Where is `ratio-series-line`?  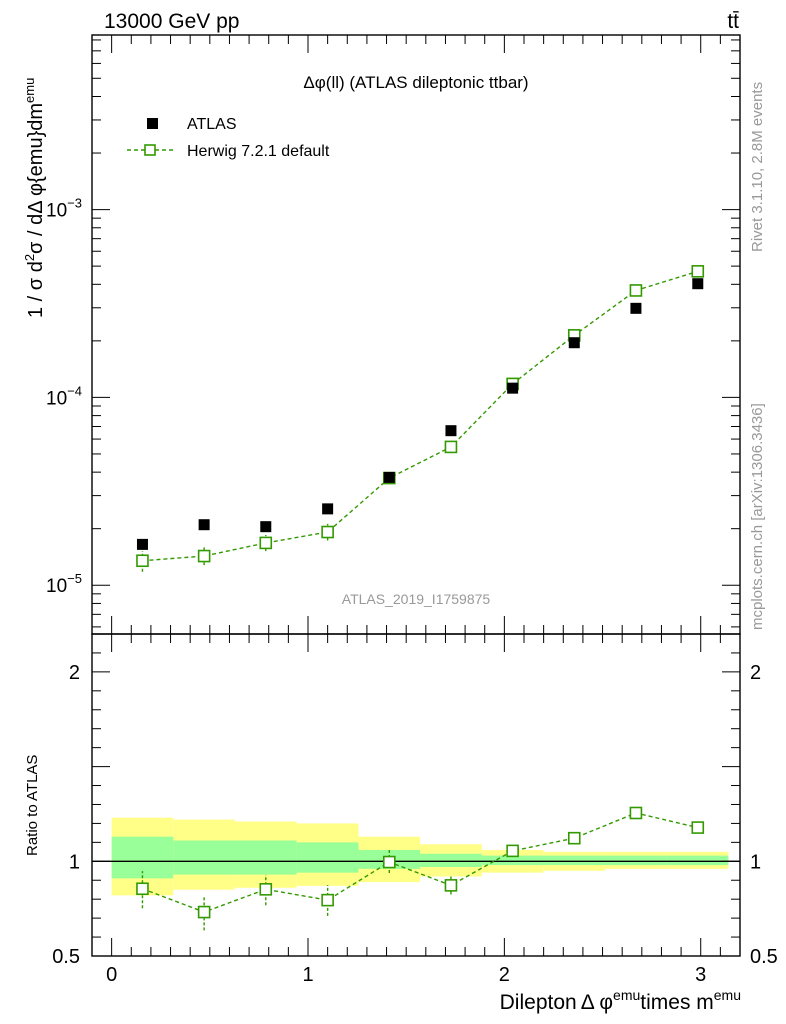
ratio-series-line is located at coordinates (420, 862).